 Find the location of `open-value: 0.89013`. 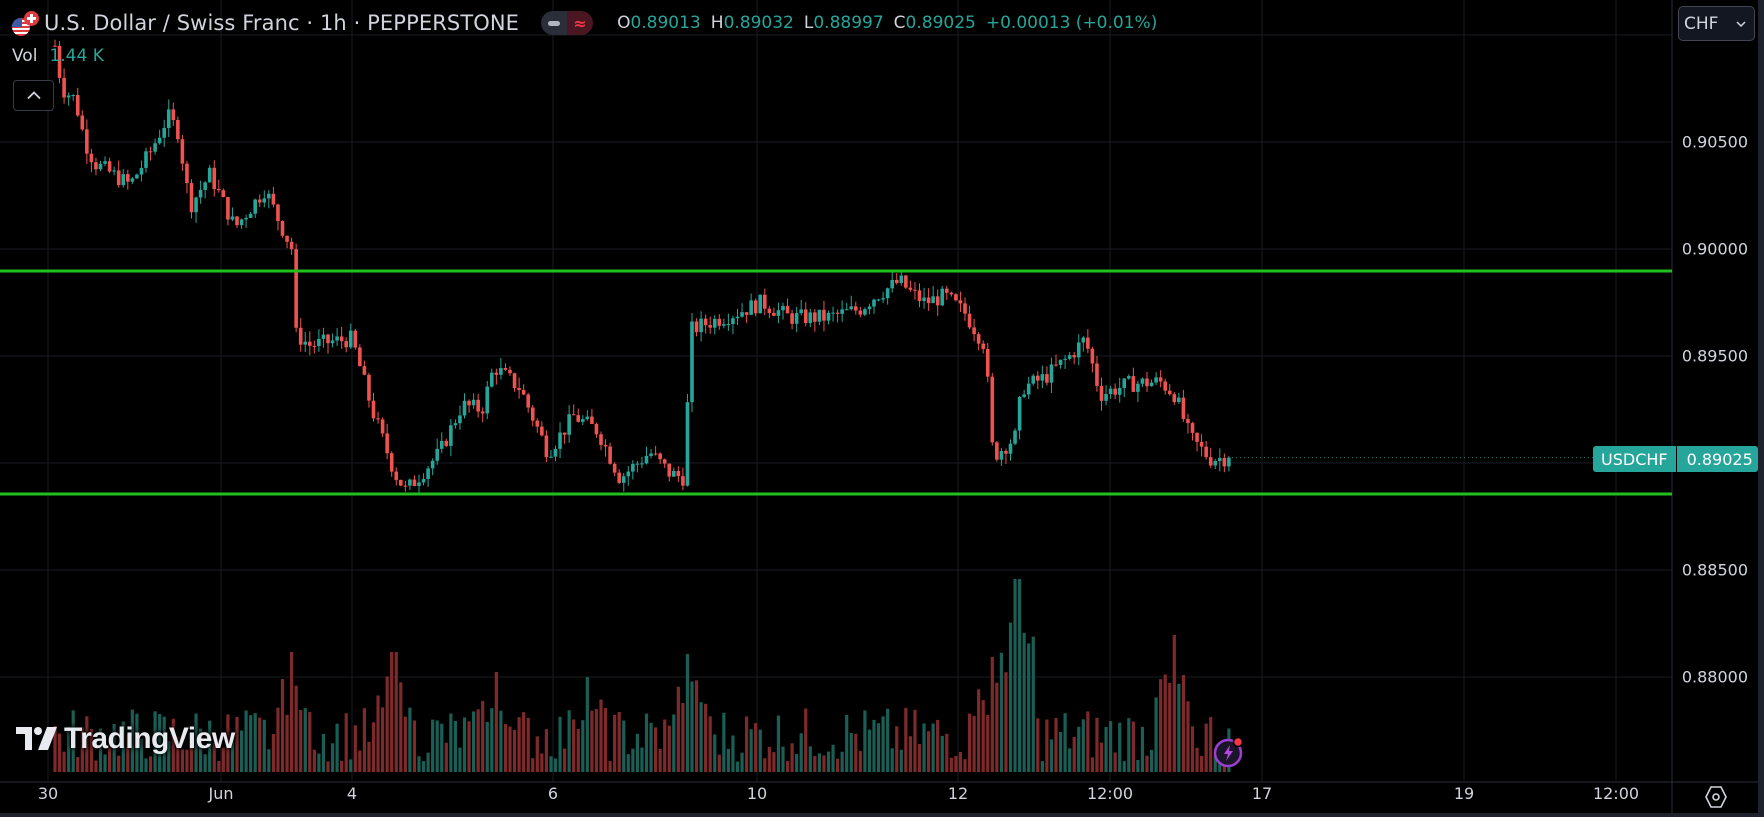

open-value: 0.89013 is located at coordinates (665, 23).